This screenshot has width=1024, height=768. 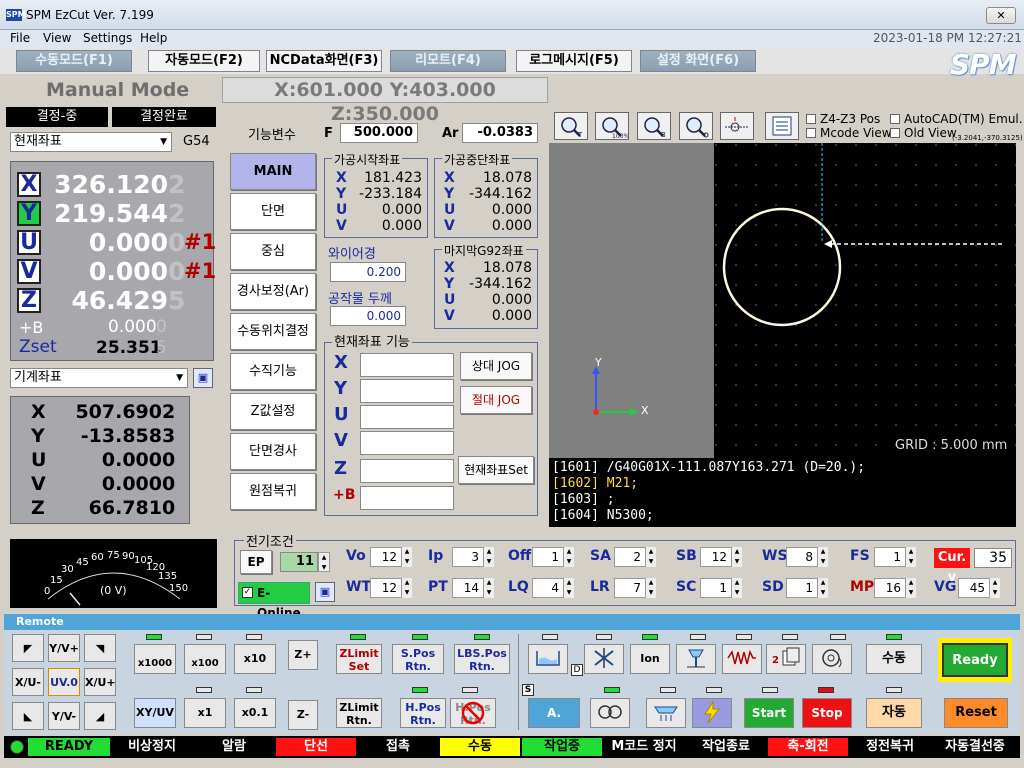 What do you see at coordinates (910, 588) in the screenshot?
I see `row2-mp-spinner: ▲ ▼` at bounding box center [910, 588].